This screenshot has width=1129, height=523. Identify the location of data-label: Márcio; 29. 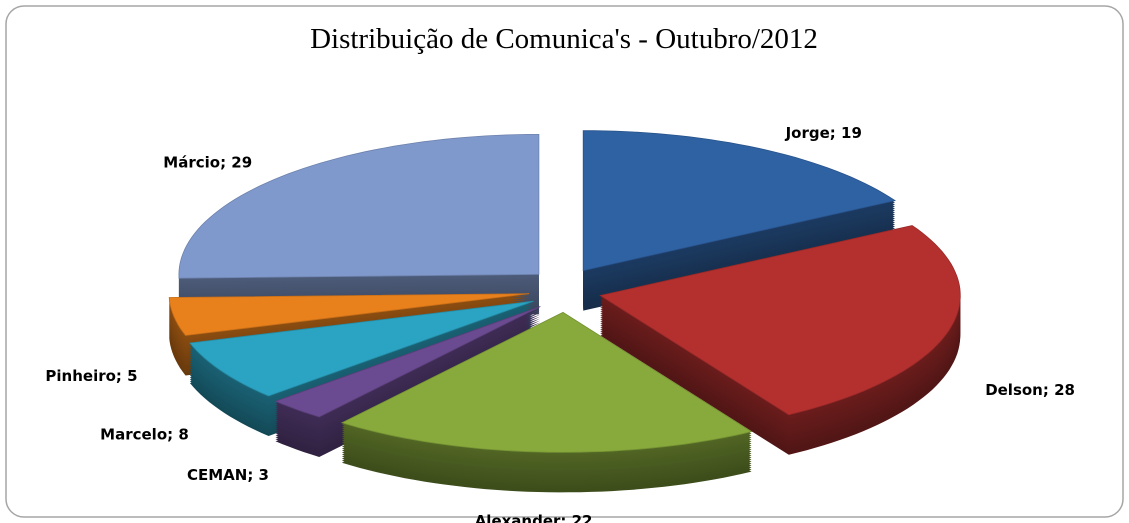
(207, 162).